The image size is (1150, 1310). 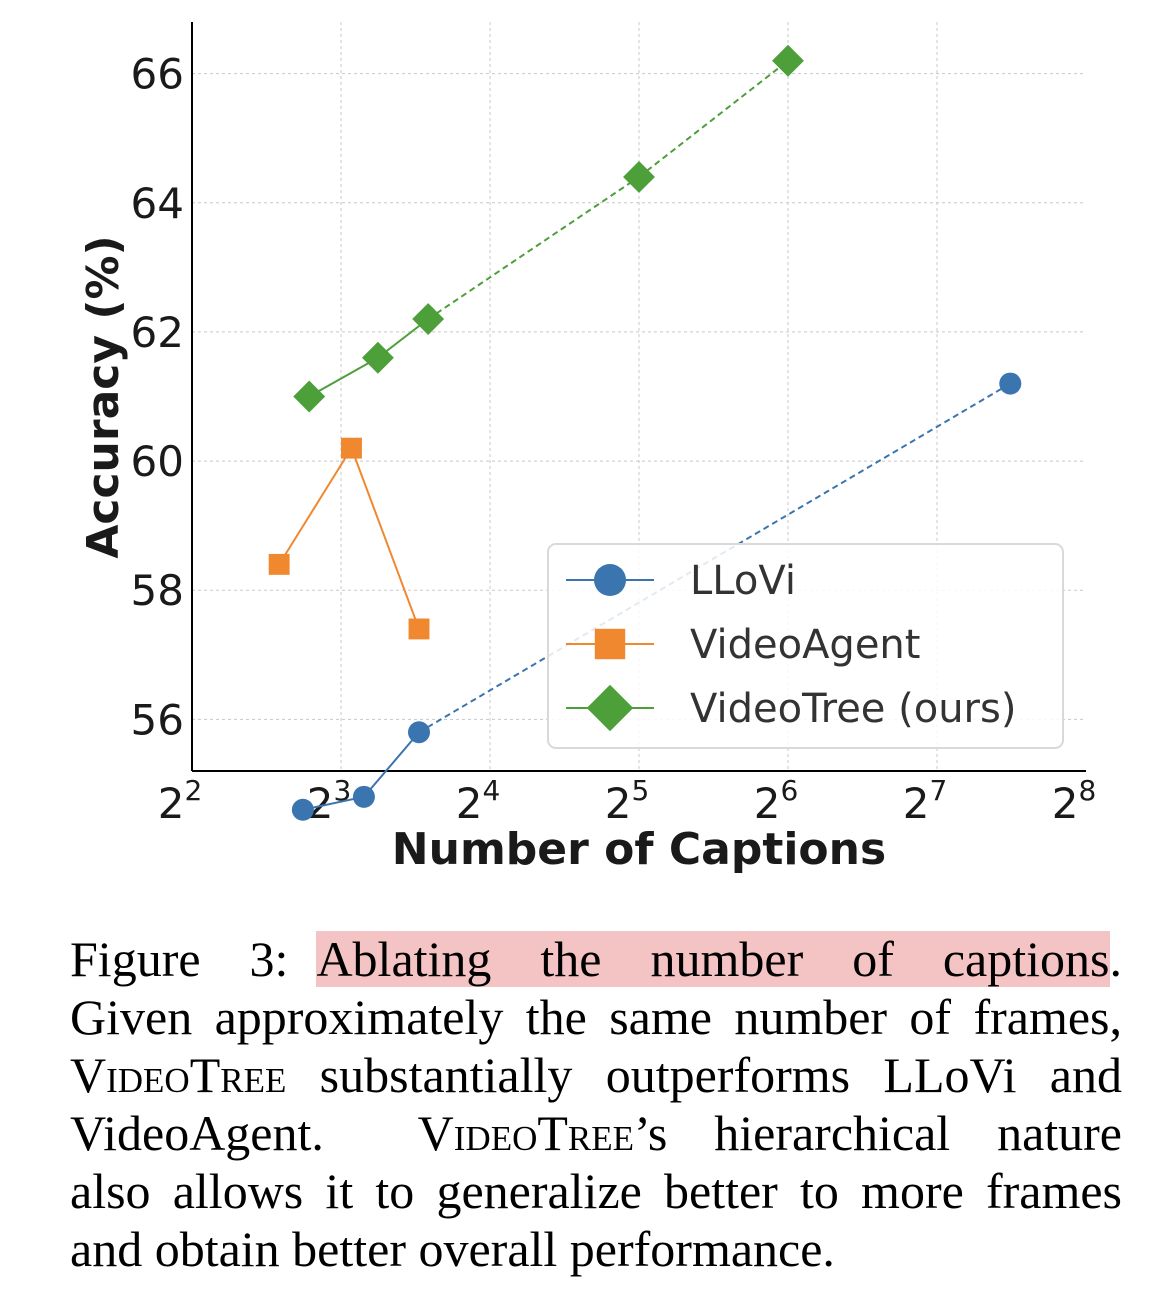 I want to click on y-tick-label: 60, so click(x=157, y=461).